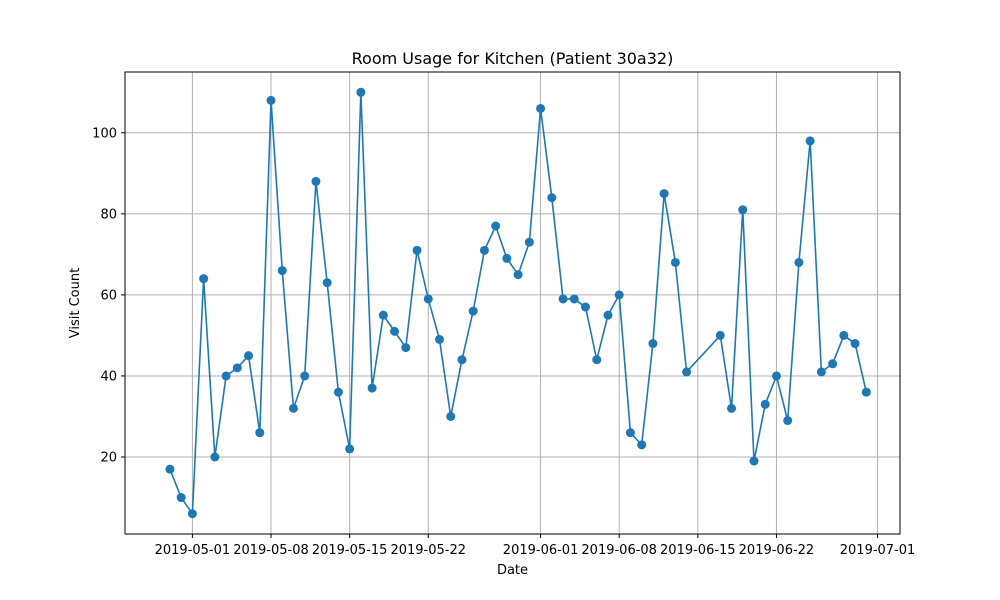  Describe the element at coordinates (108, 376) in the screenshot. I see `y-tick-label: 40` at that location.